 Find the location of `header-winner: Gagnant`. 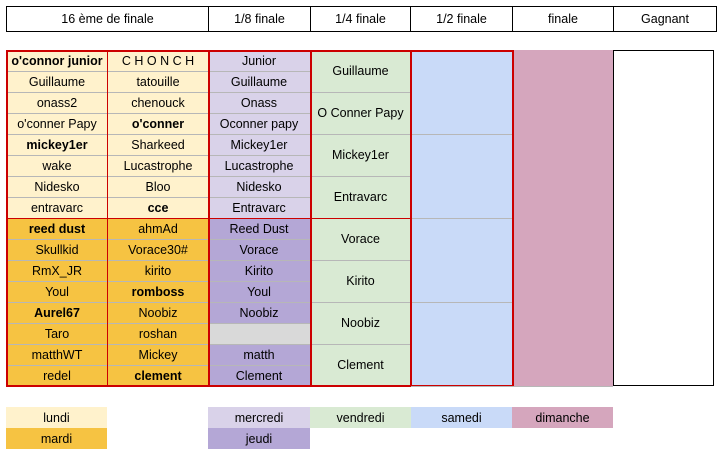

header-winner: Gagnant is located at coordinates (665, 19).